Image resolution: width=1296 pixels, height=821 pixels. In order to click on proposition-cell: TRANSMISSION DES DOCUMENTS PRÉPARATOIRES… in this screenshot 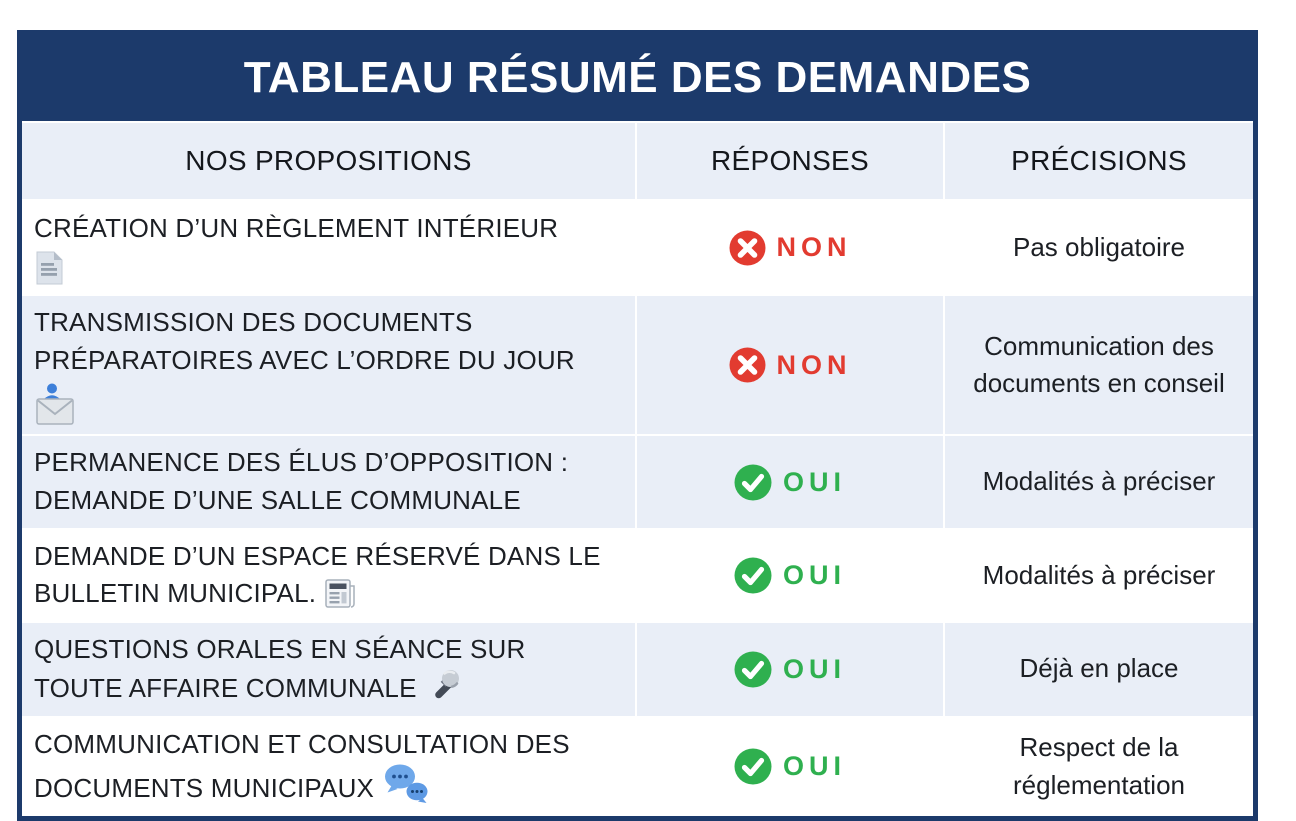, I will do `click(328, 365)`.